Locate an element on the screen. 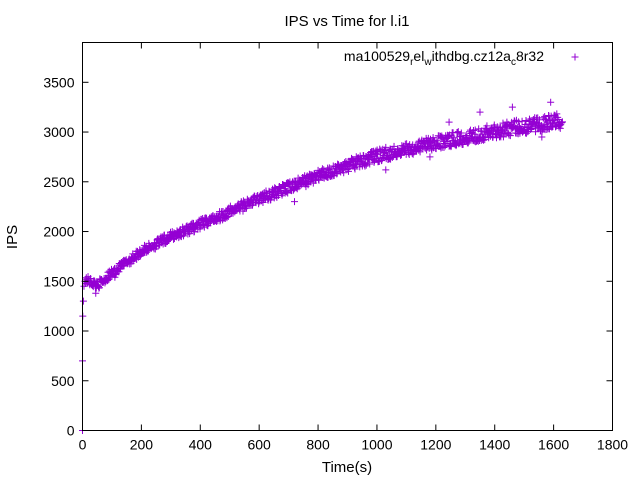 This screenshot has width=640, height=480. legend-marker-plus is located at coordinates (575, 57).